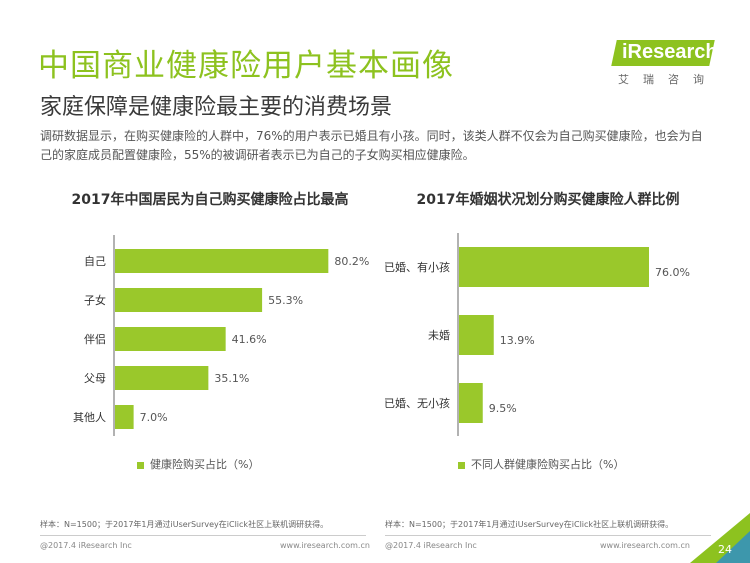 This screenshot has width=750, height=563. What do you see at coordinates (154, 417) in the screenshot?
I see `value-label-0-4: 7.0%` at bounding box center [154, 417].